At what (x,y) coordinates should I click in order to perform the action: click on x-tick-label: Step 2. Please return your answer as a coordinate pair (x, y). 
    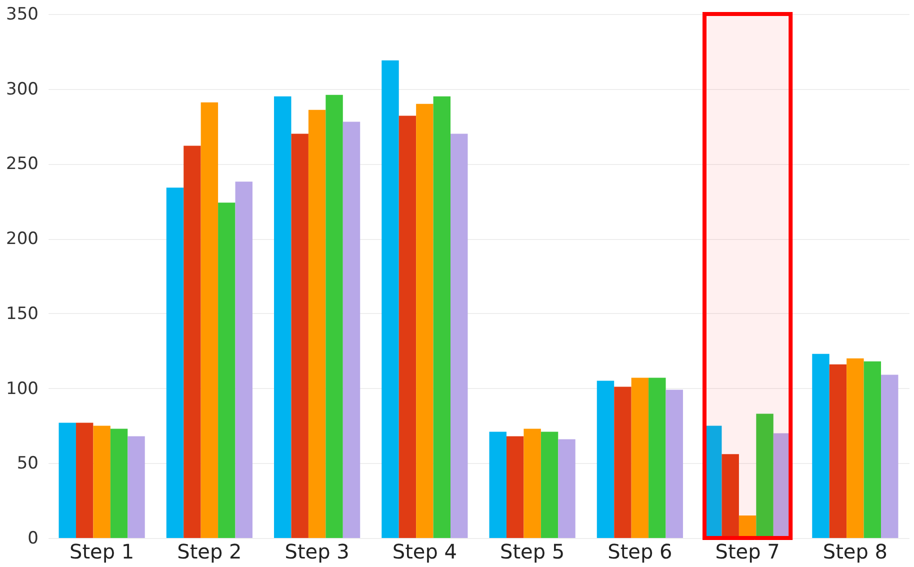
    Looking at the image, I should click on (209, 552).